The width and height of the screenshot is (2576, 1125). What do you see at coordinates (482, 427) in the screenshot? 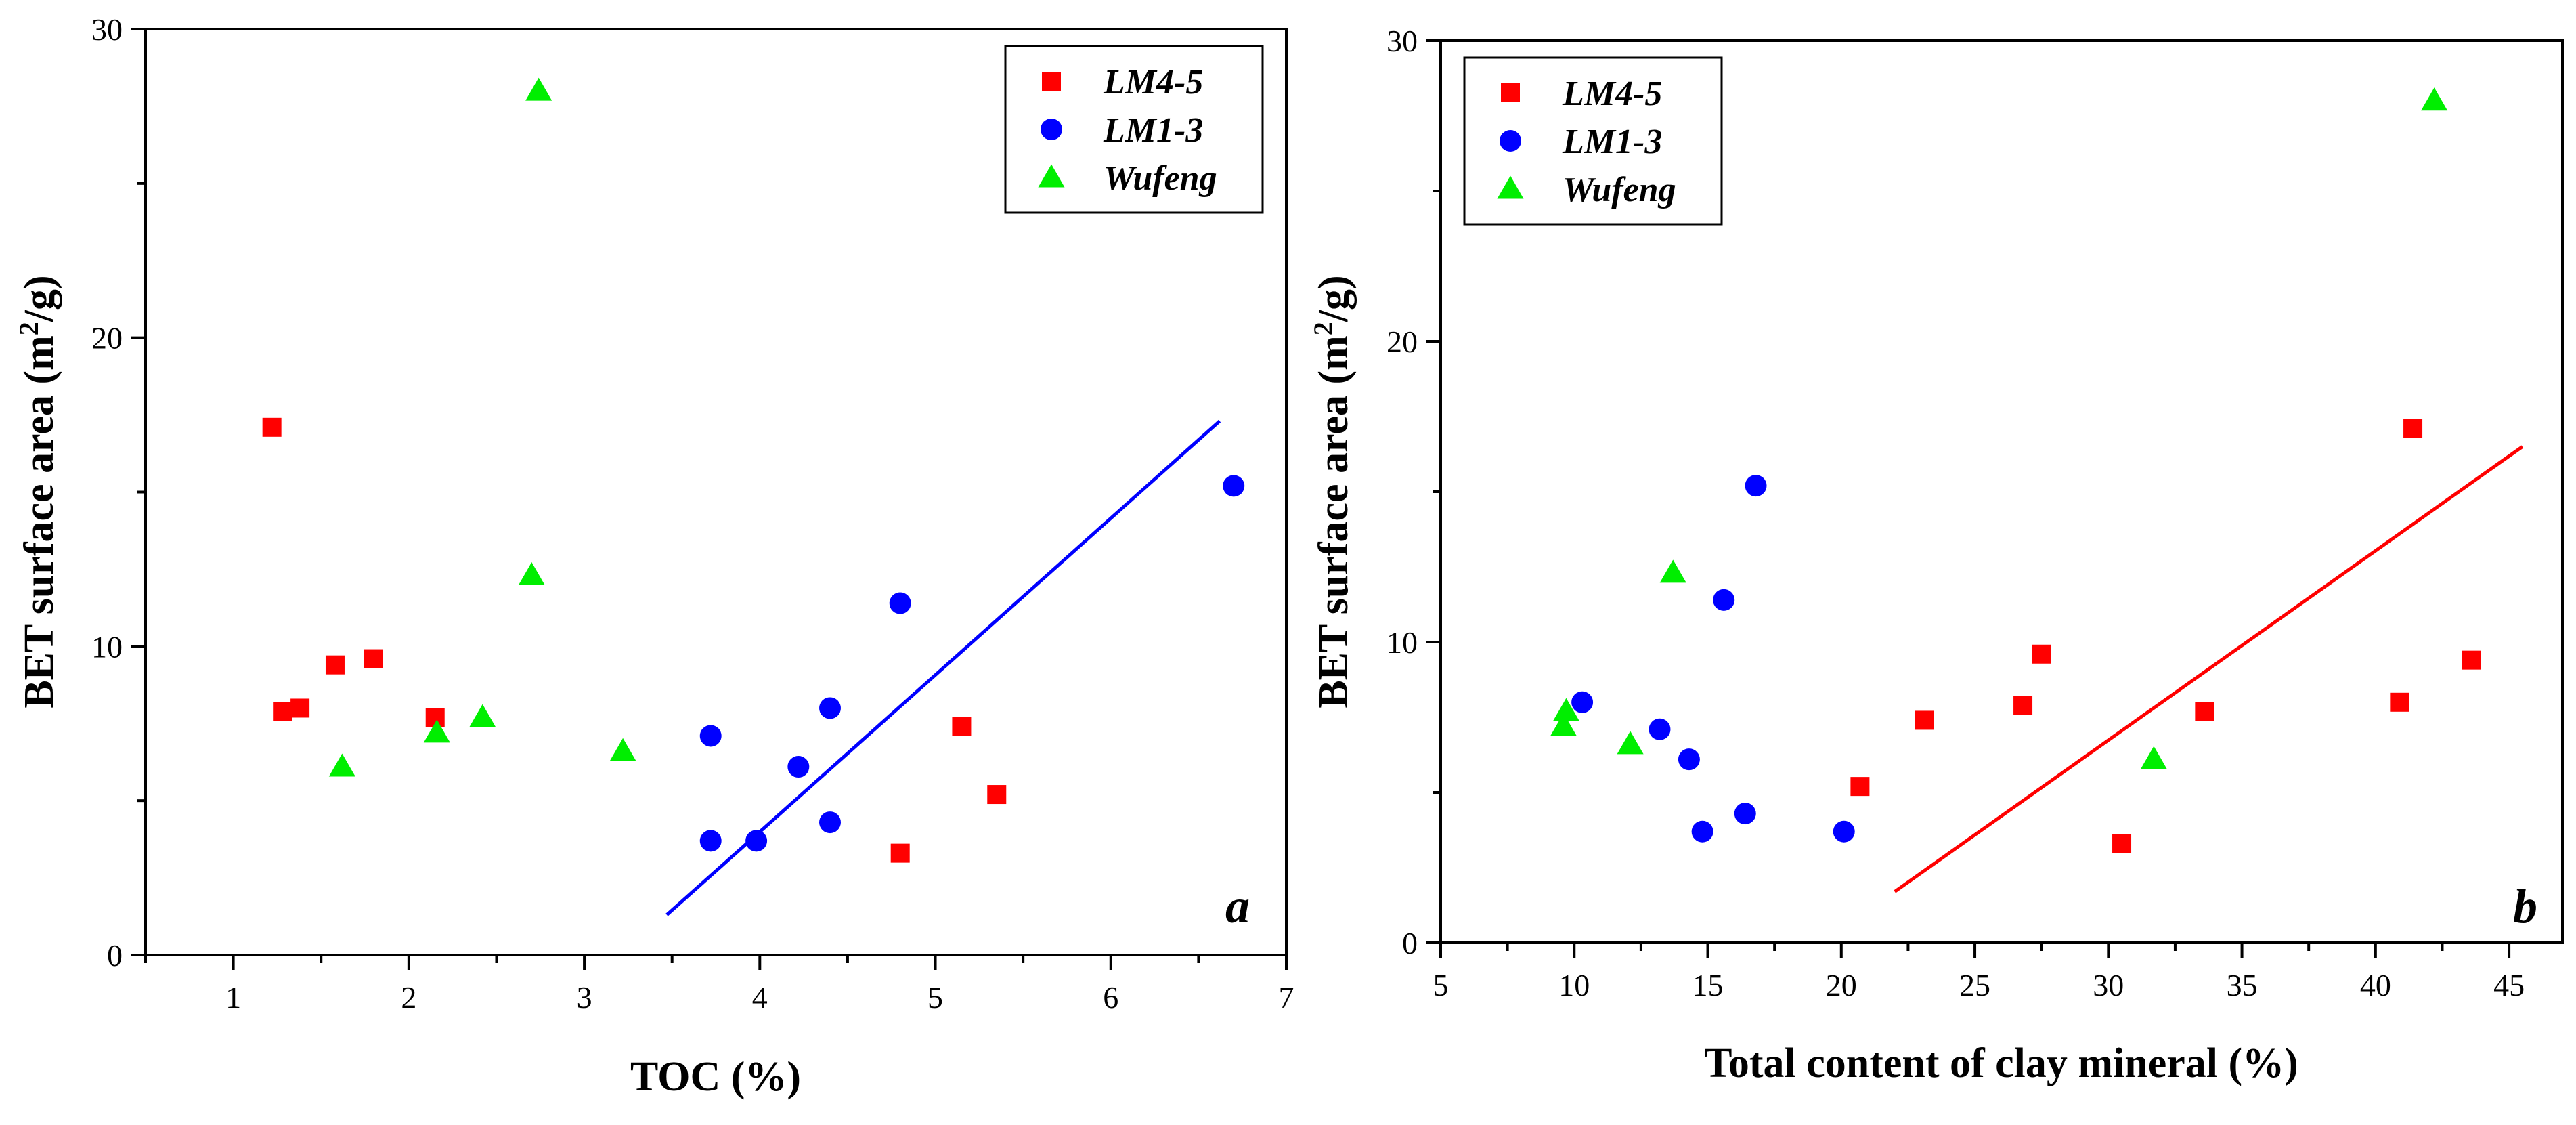
I see `series-wufeng-a` at bounding box center [482, 427].